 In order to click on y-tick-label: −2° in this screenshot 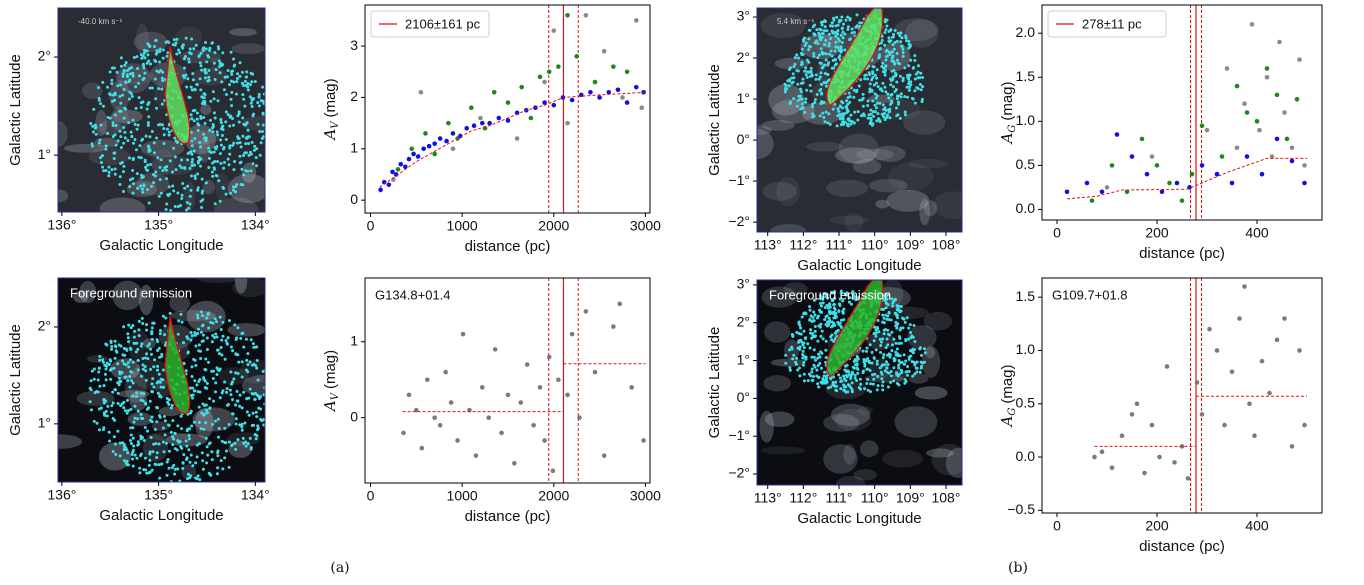, I will do `click(739, 473)`.